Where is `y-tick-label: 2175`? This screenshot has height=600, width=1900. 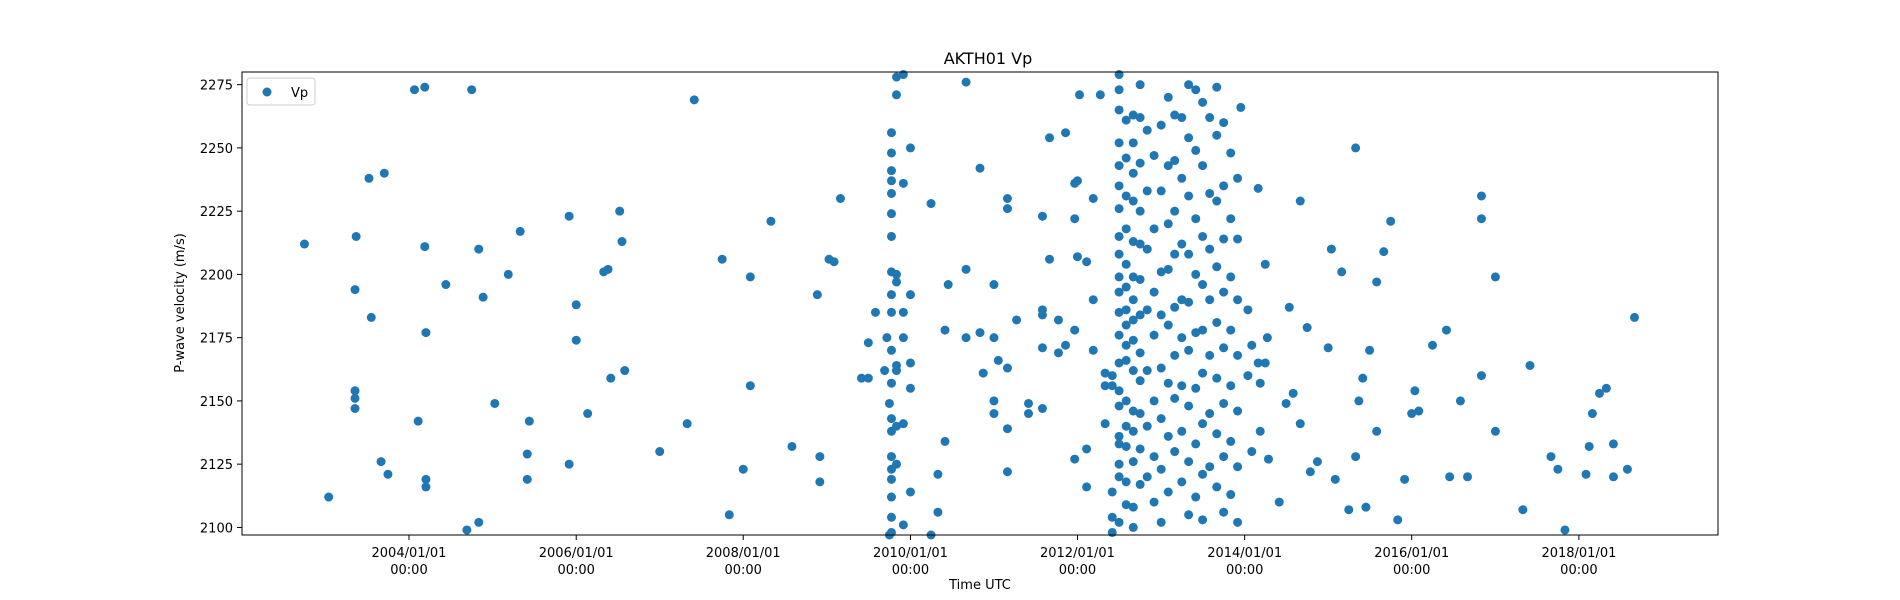 y-tick-label: 2175 is located at coordinates (216, 339).